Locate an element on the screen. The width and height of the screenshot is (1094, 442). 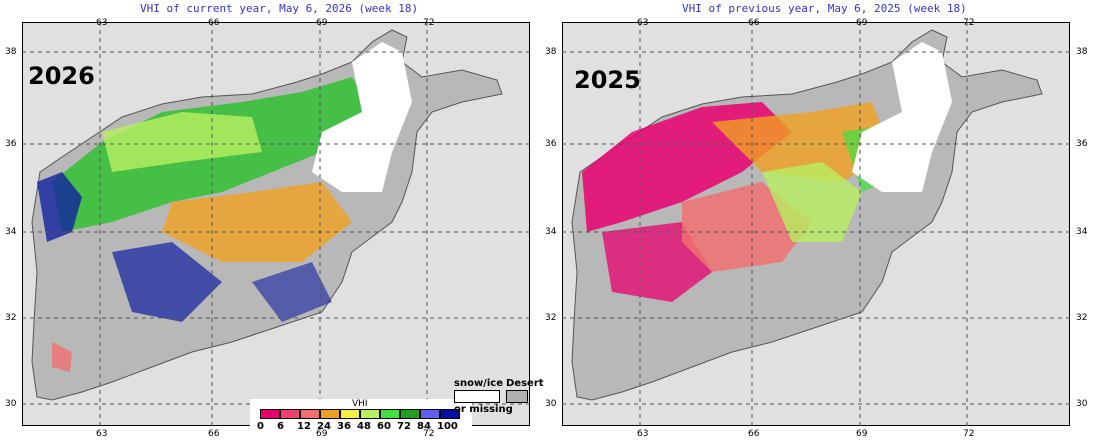
left-bottom-lon-63: 63 is located at coordinates (102, 434).